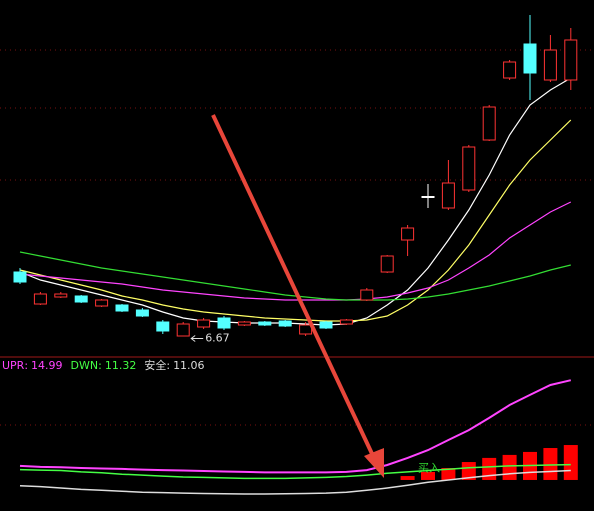 The width and height of the screenshot is (594, 511). I want to click on legend-value: 14.99, so click(47, 365).